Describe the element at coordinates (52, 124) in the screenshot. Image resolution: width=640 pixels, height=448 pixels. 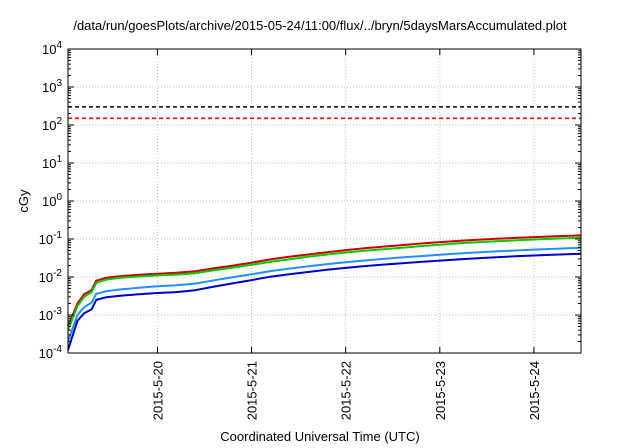
I see `y-tick-label: 10²` at that location.